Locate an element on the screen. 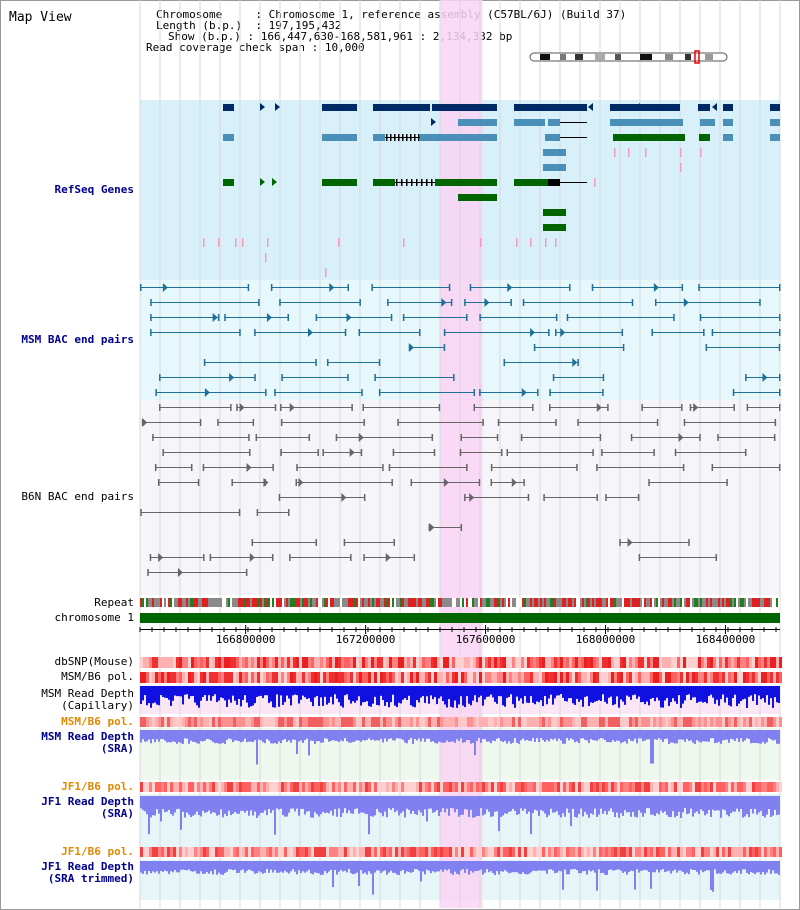  track-label-b6n-bac: B6N BAC end pairs is located at coordinates (77, 496).